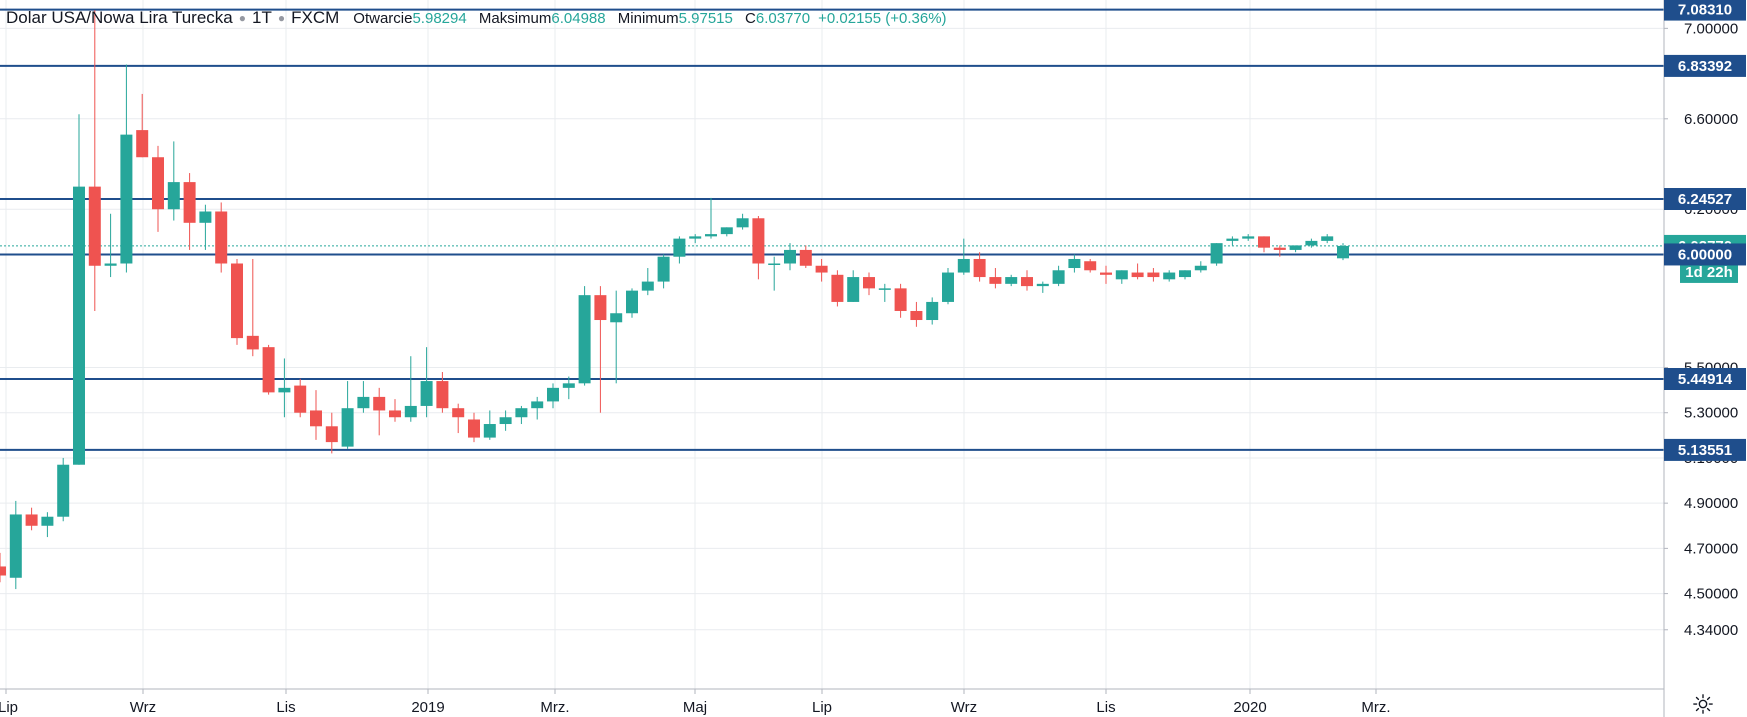 The width and height of the screenshot is (1747, 717). I want to click on time-axis: Lip Wrz Lis 2019 Mrz. Maj Lip Wrz Lis 2020 Mrz., so click(695, 702).